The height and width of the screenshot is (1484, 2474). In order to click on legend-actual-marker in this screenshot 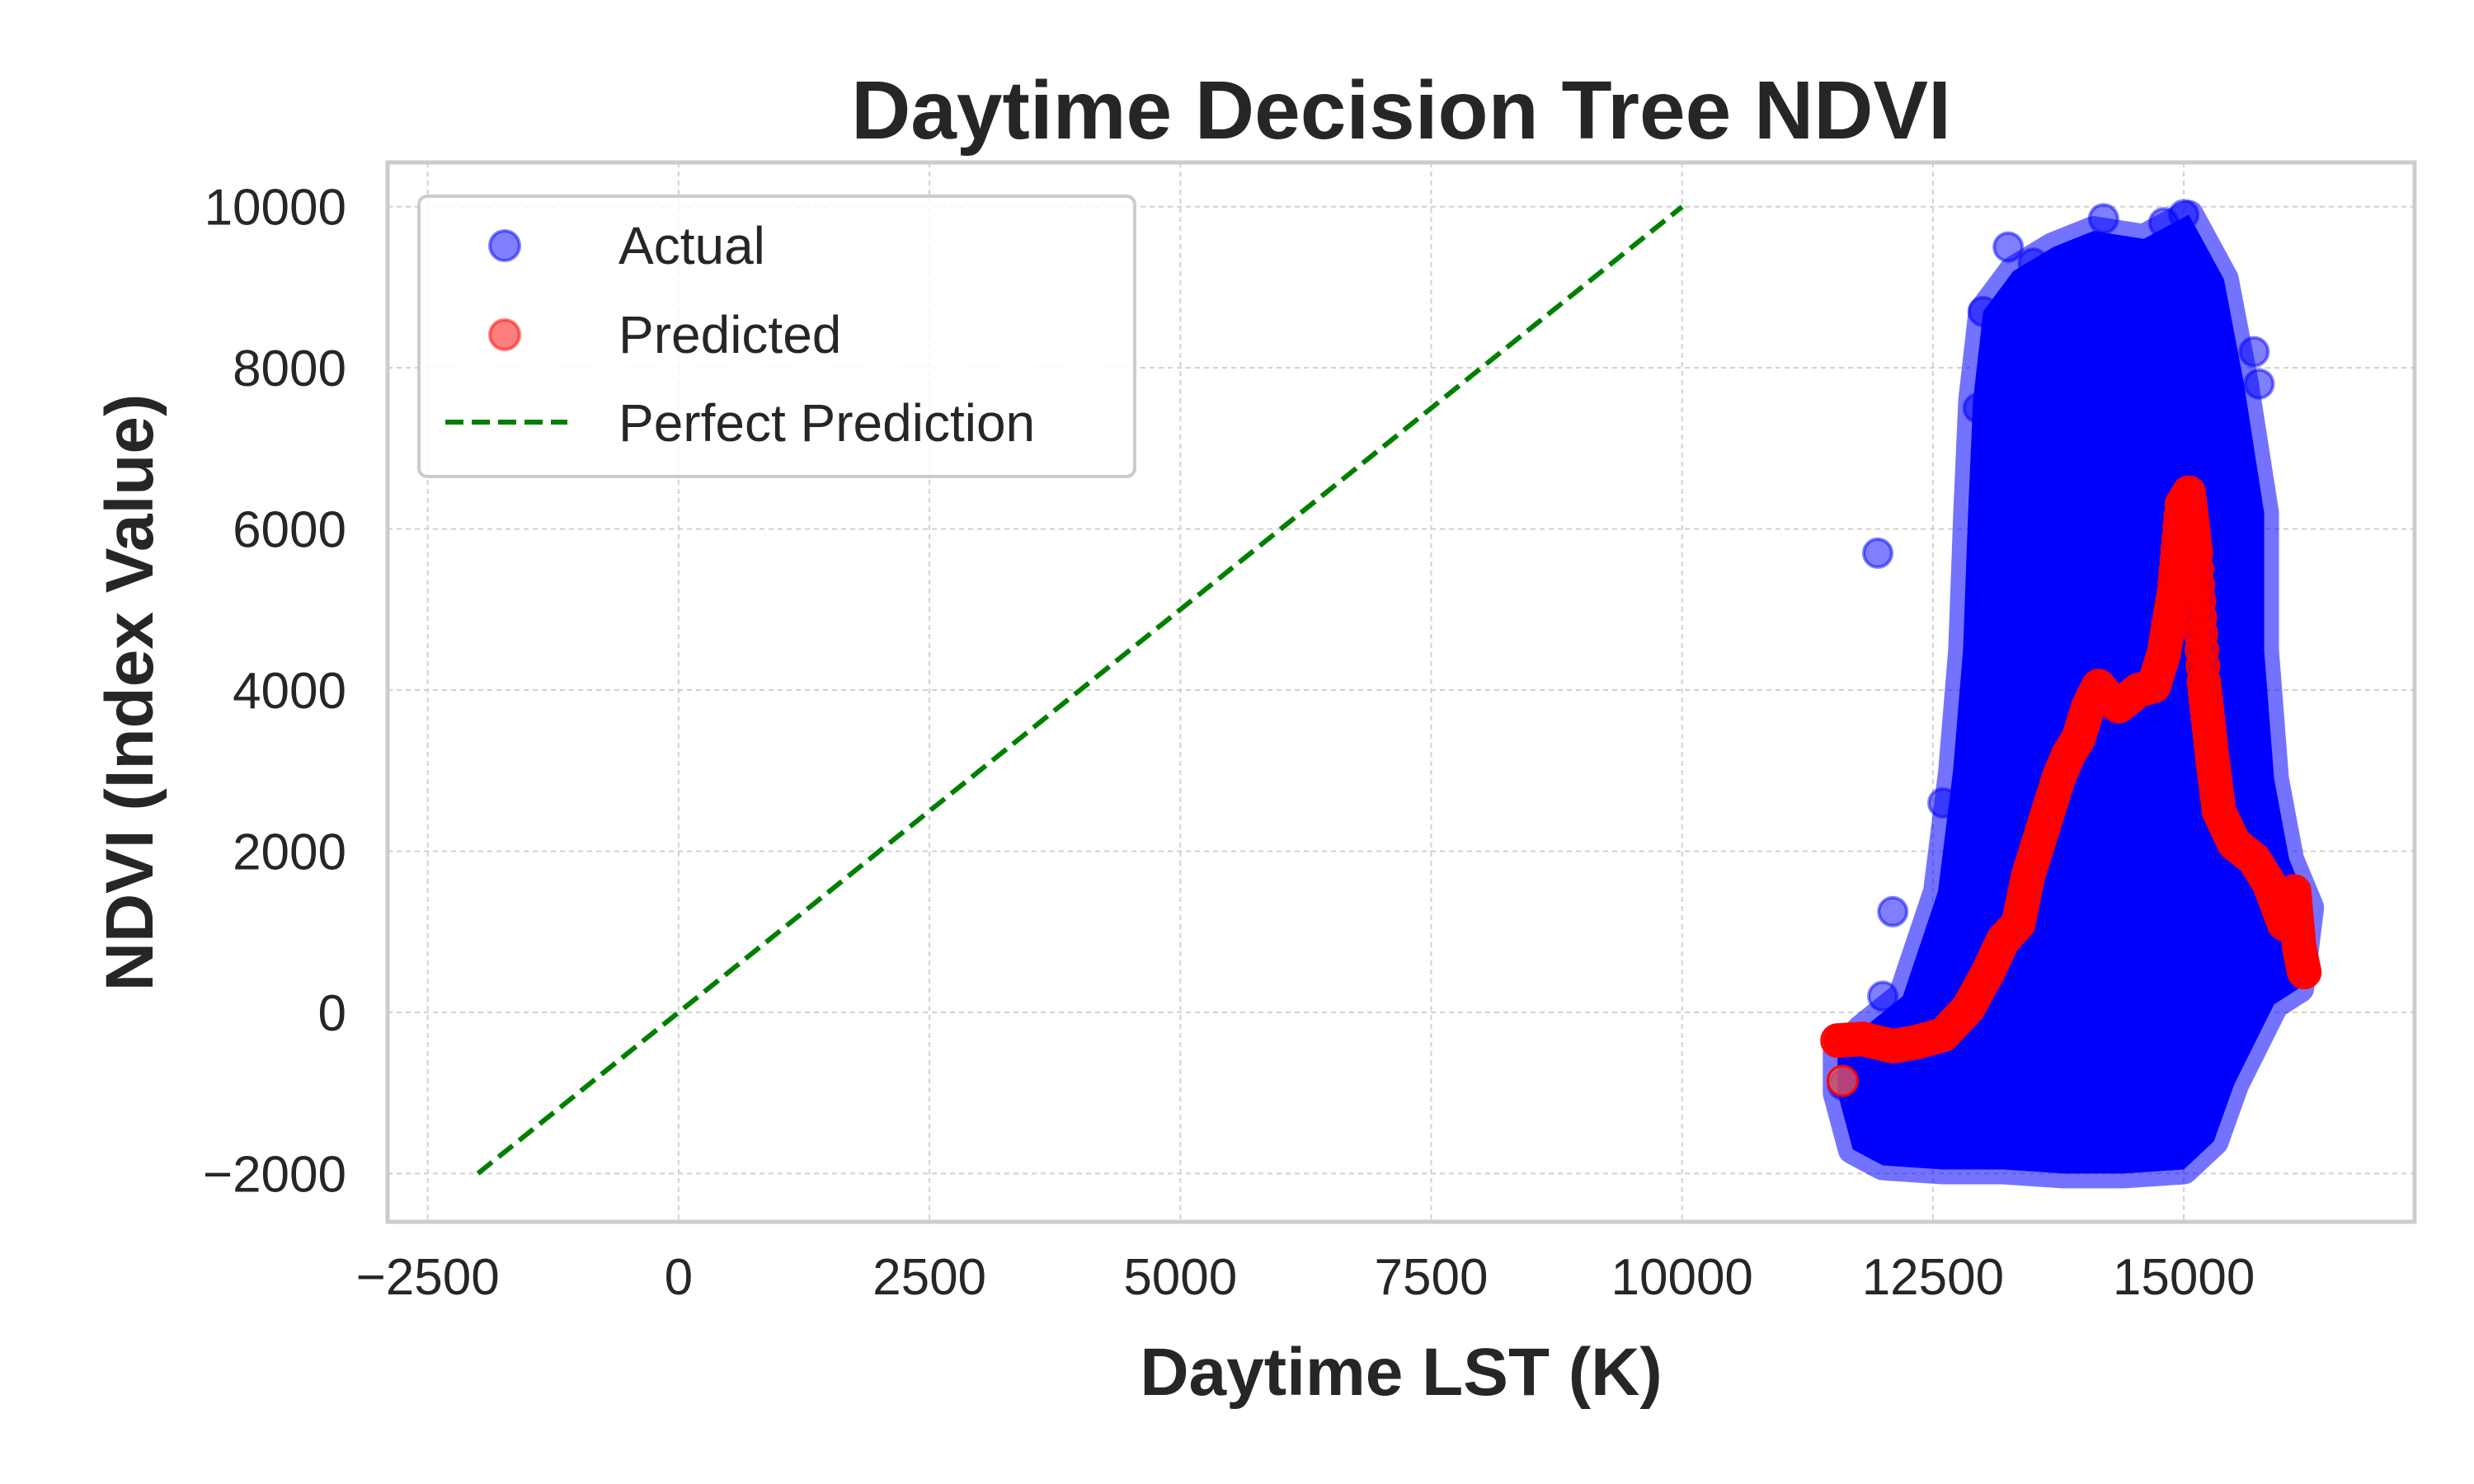, I will do `click(504, 245)`.